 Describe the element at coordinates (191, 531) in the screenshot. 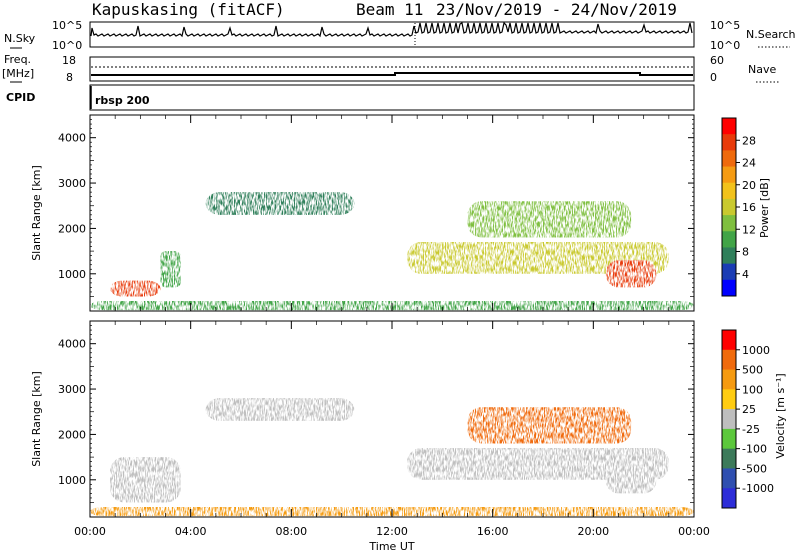

I see `x-tick-label: 04:00` at that location.